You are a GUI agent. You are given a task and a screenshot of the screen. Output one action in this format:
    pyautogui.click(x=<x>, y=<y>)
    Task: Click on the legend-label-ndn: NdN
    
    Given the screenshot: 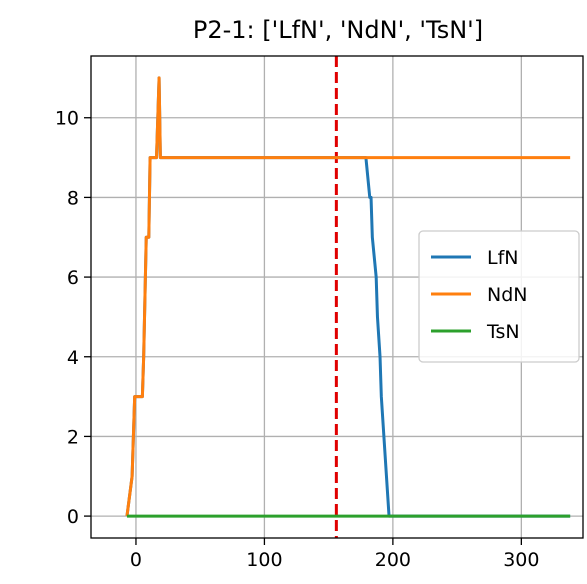 What is the action you would take?
    pyautogui.click(x=507, y=295)
    